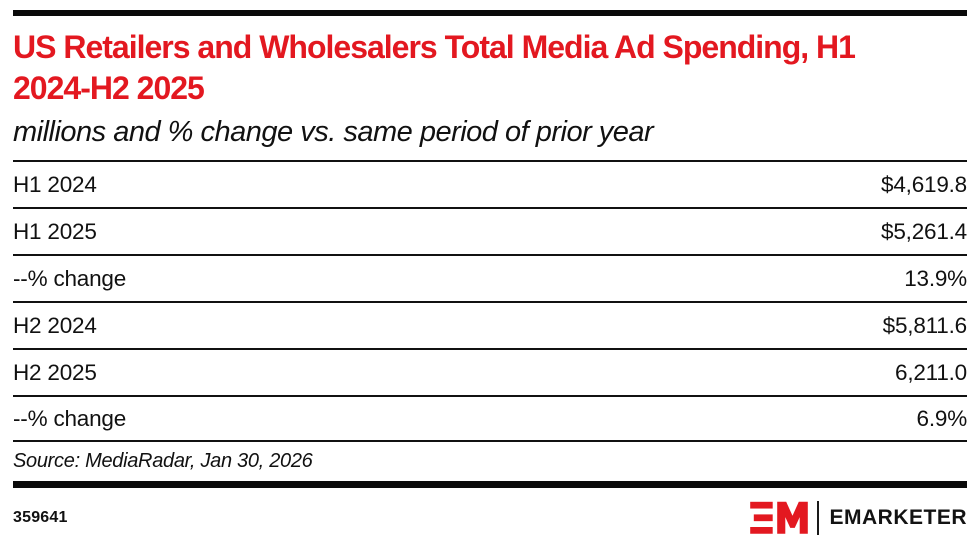 The width and height of the screenshot is (980, 543). Describe the element at coordinates (490, 418) in the screenshot. I see `table-row: --% change 6.9%` at that location.